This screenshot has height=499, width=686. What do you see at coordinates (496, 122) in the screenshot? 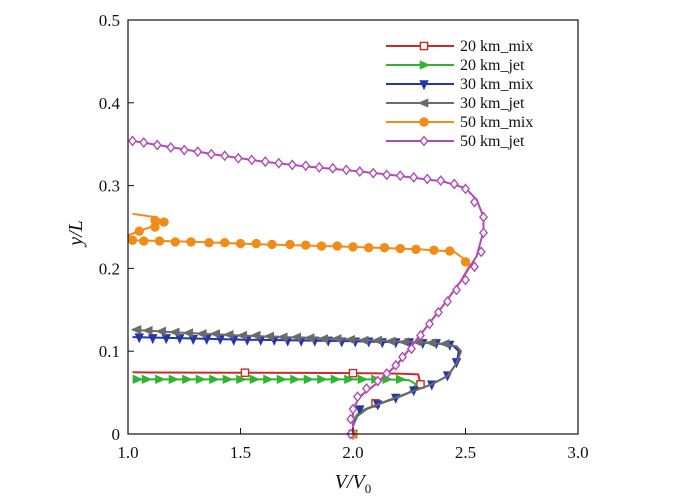
I see `legend-label: 50 km_mix` at bounding box center [496, 122].